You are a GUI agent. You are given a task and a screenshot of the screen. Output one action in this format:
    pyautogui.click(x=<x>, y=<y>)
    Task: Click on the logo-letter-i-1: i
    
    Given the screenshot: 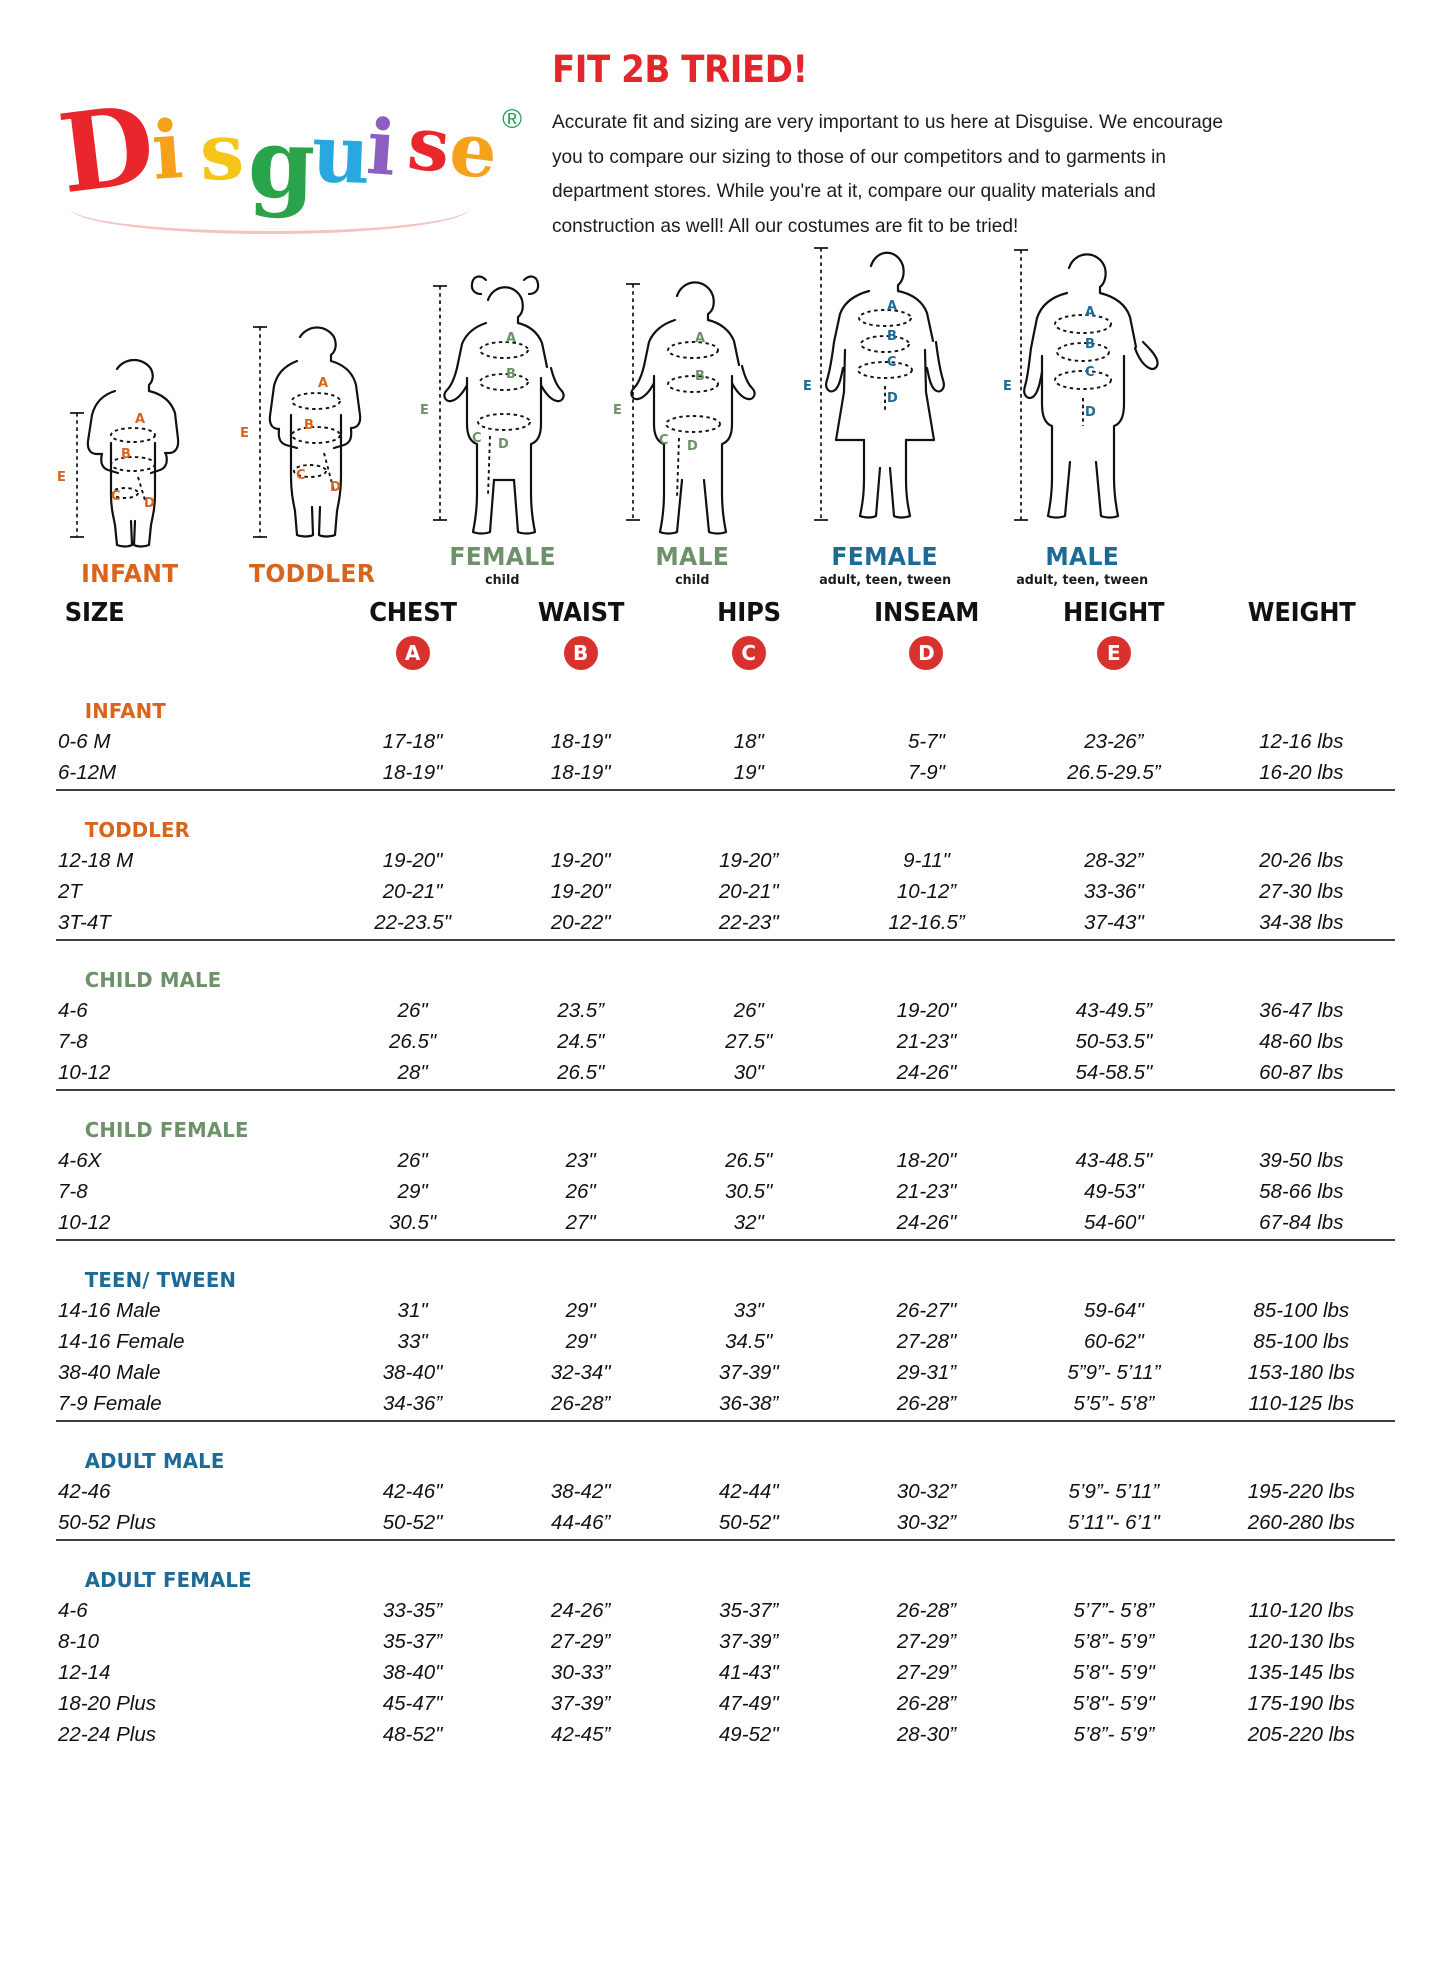 What is the action you would take?
    pyautogui.click(x=167, y=150)
    